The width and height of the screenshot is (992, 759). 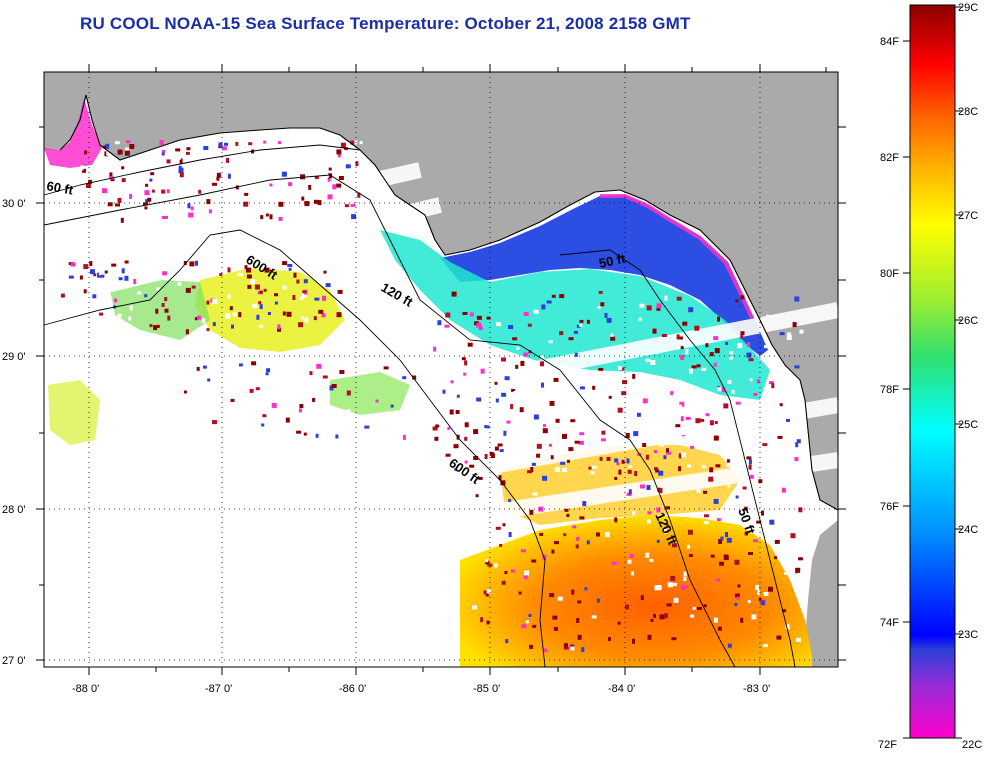 What do you see at coordinates (74, 412) in the screenshot?
I see `yellow-water-southwest` at bounding box center [74, 412].